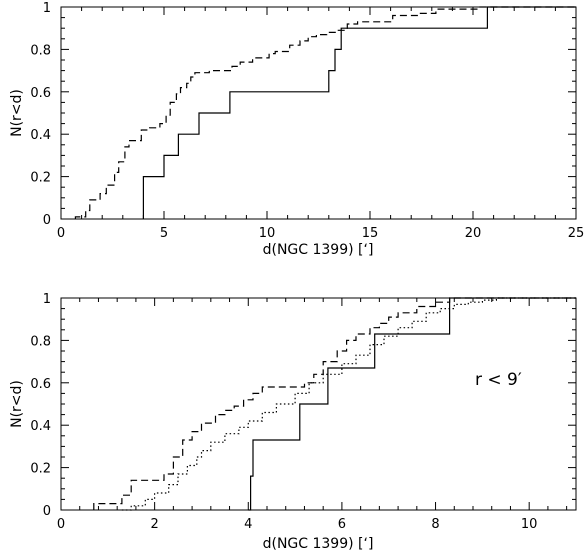 Image resolution: width=587 pixels, height=556 pixels. Describe the element at coordinates (318, 544) in the screenshot. I see `bottom-x-axis-title: d(NGC 1399) [‘]` at that location.